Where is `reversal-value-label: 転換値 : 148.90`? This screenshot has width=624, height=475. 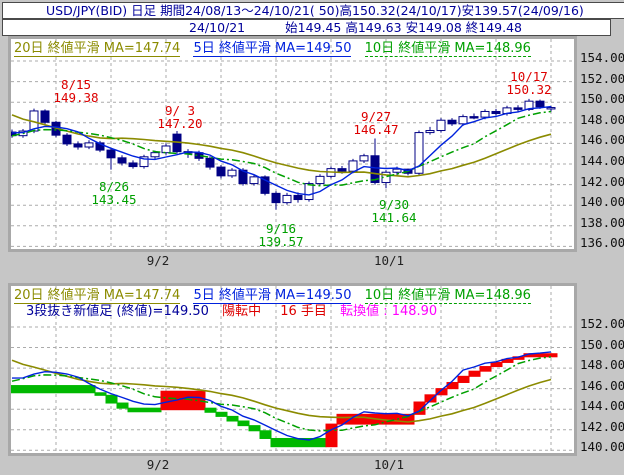
reversal-value-label: 転換値 : 148.90 is located at coordinates (389, 311).